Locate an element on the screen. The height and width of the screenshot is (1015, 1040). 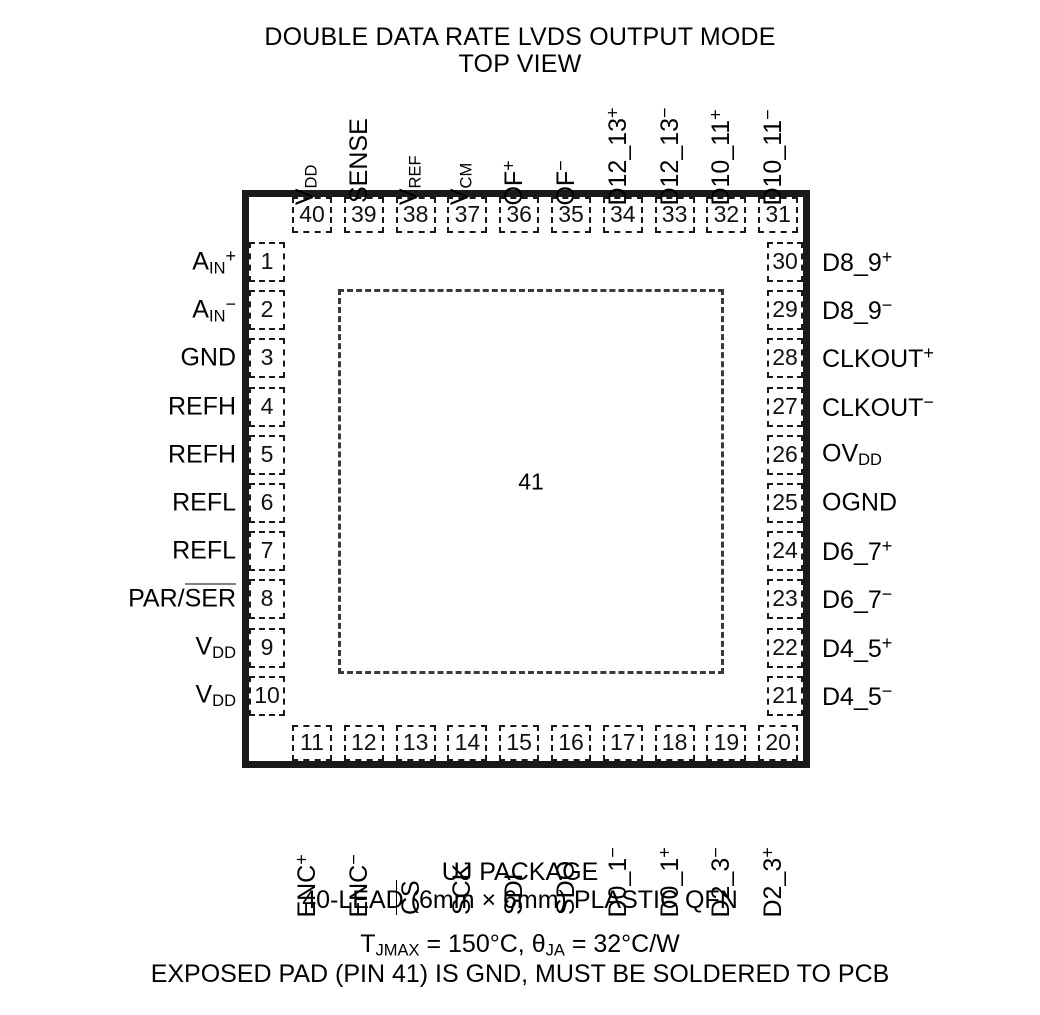
pin-label-23: D6_7− is located at coordinates (857, 600).